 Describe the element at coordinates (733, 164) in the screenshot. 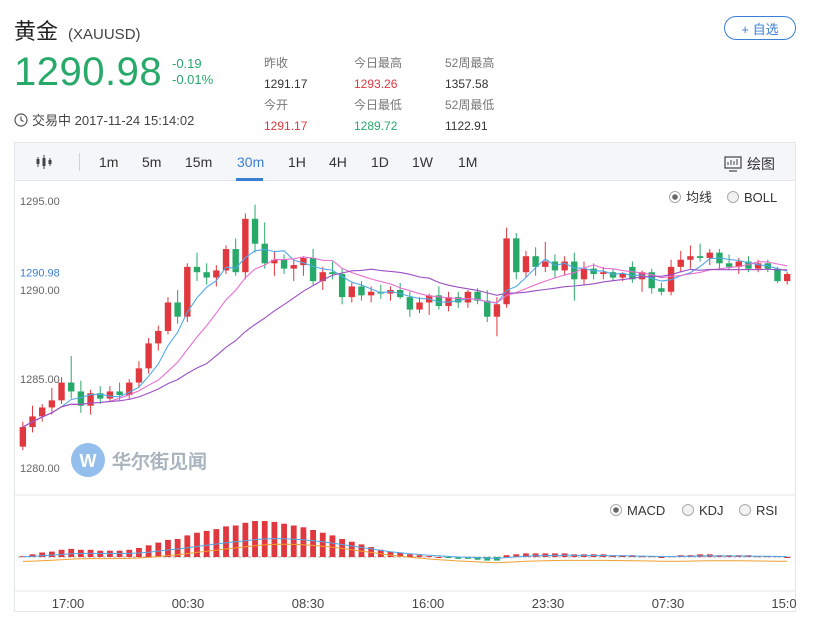

I see `draw-icon` at that location.